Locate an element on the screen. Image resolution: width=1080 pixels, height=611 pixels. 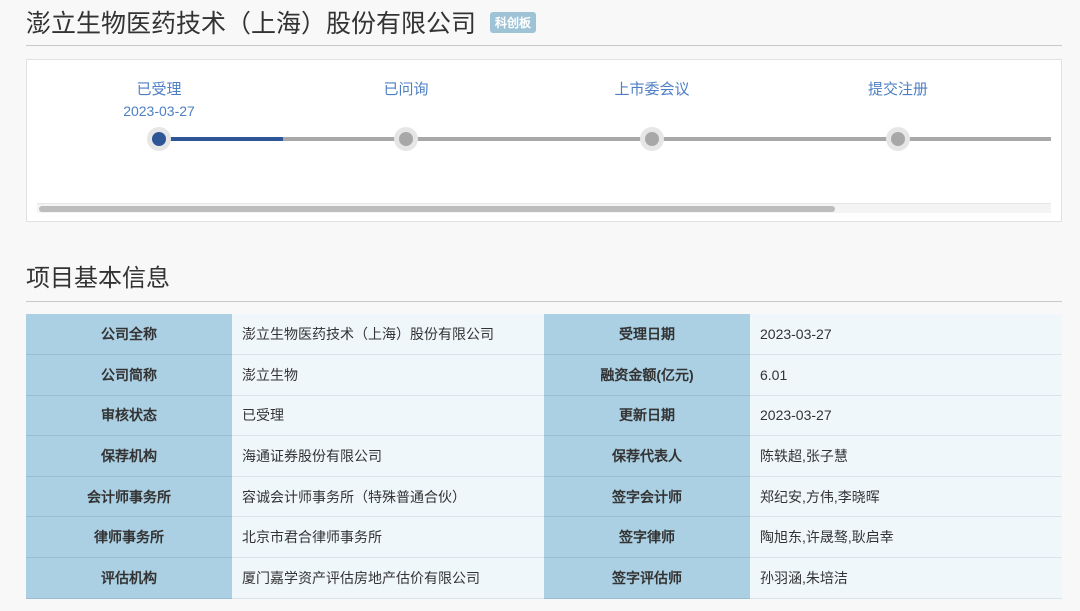
step-label: 已问询 is located at coordinates (406, 89).